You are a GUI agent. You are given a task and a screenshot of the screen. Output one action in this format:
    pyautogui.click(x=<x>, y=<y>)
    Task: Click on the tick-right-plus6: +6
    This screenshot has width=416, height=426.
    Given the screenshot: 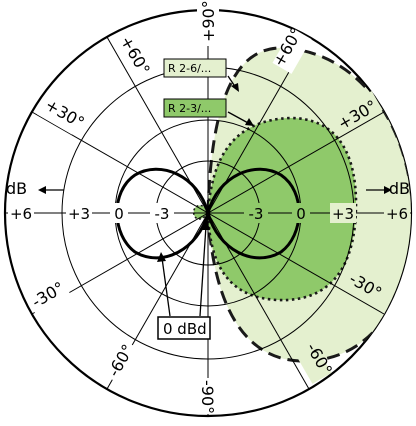 What is the action you would take?
    pyautogui.click(x=397, y=214)
    